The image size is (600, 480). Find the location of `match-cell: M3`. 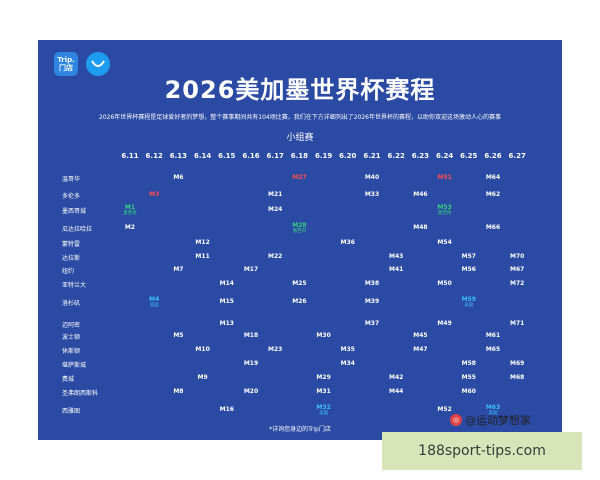

match-cell: M3 is located at coordinates (154, 194).